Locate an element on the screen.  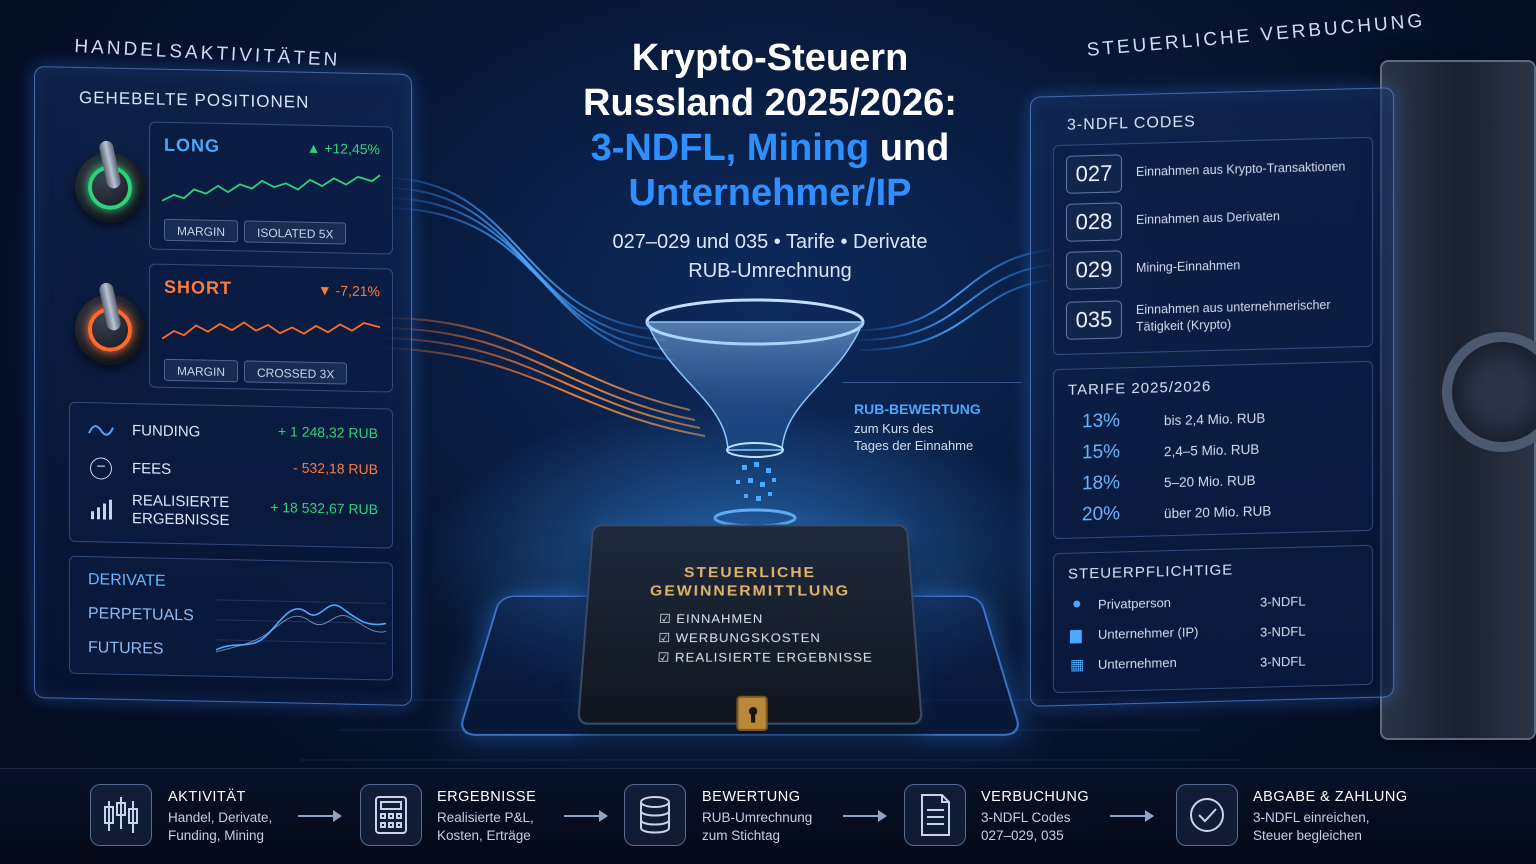
funding-label: FUNDING is located at coordinates (166, 431).